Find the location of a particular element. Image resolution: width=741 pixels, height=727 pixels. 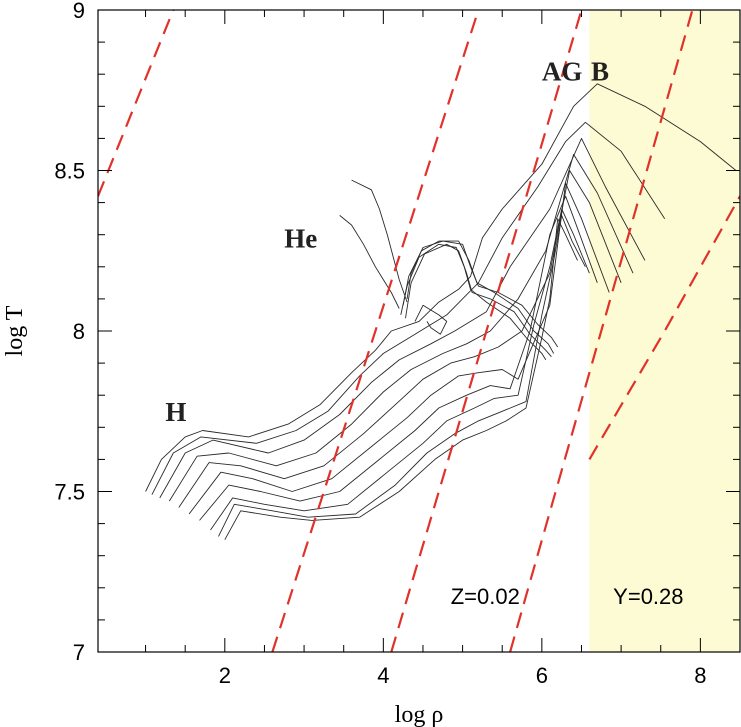

x-tick-label: 8 is located at coordinates (700, 675).